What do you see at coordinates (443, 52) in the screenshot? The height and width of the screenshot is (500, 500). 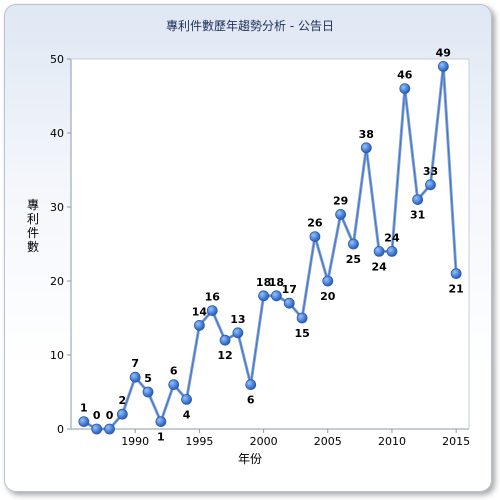 I see `data-label: 49` at bounding box center [443, 52].